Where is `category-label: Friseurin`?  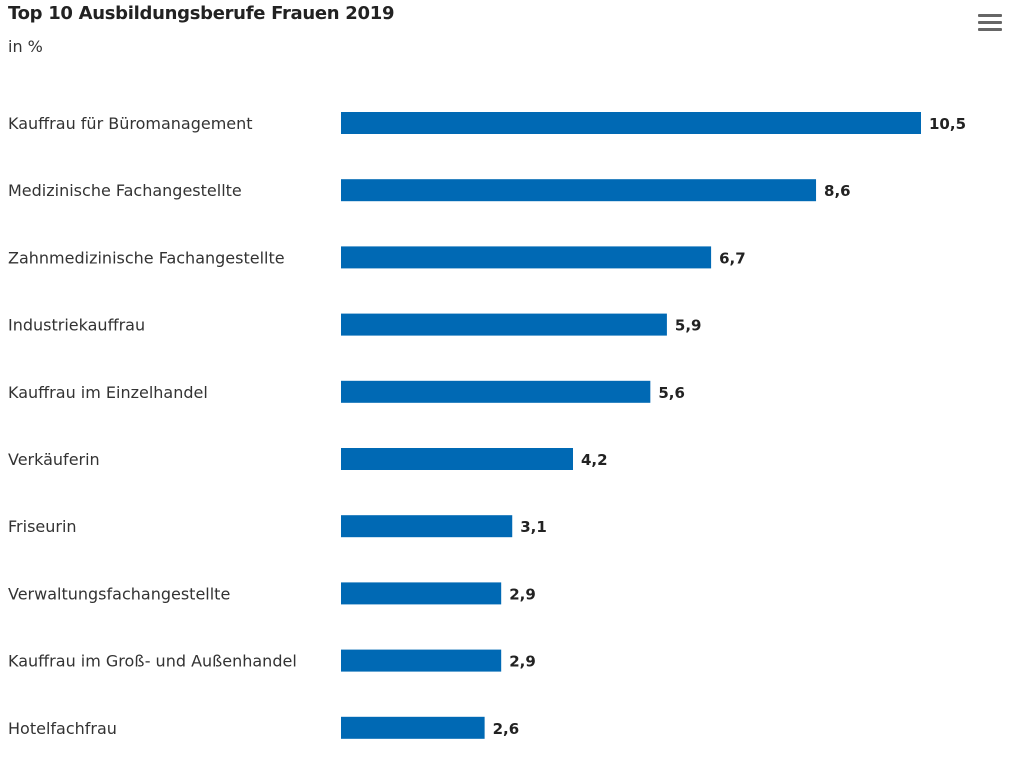
category-label: Friseurin is located at coordinates (42, 526).